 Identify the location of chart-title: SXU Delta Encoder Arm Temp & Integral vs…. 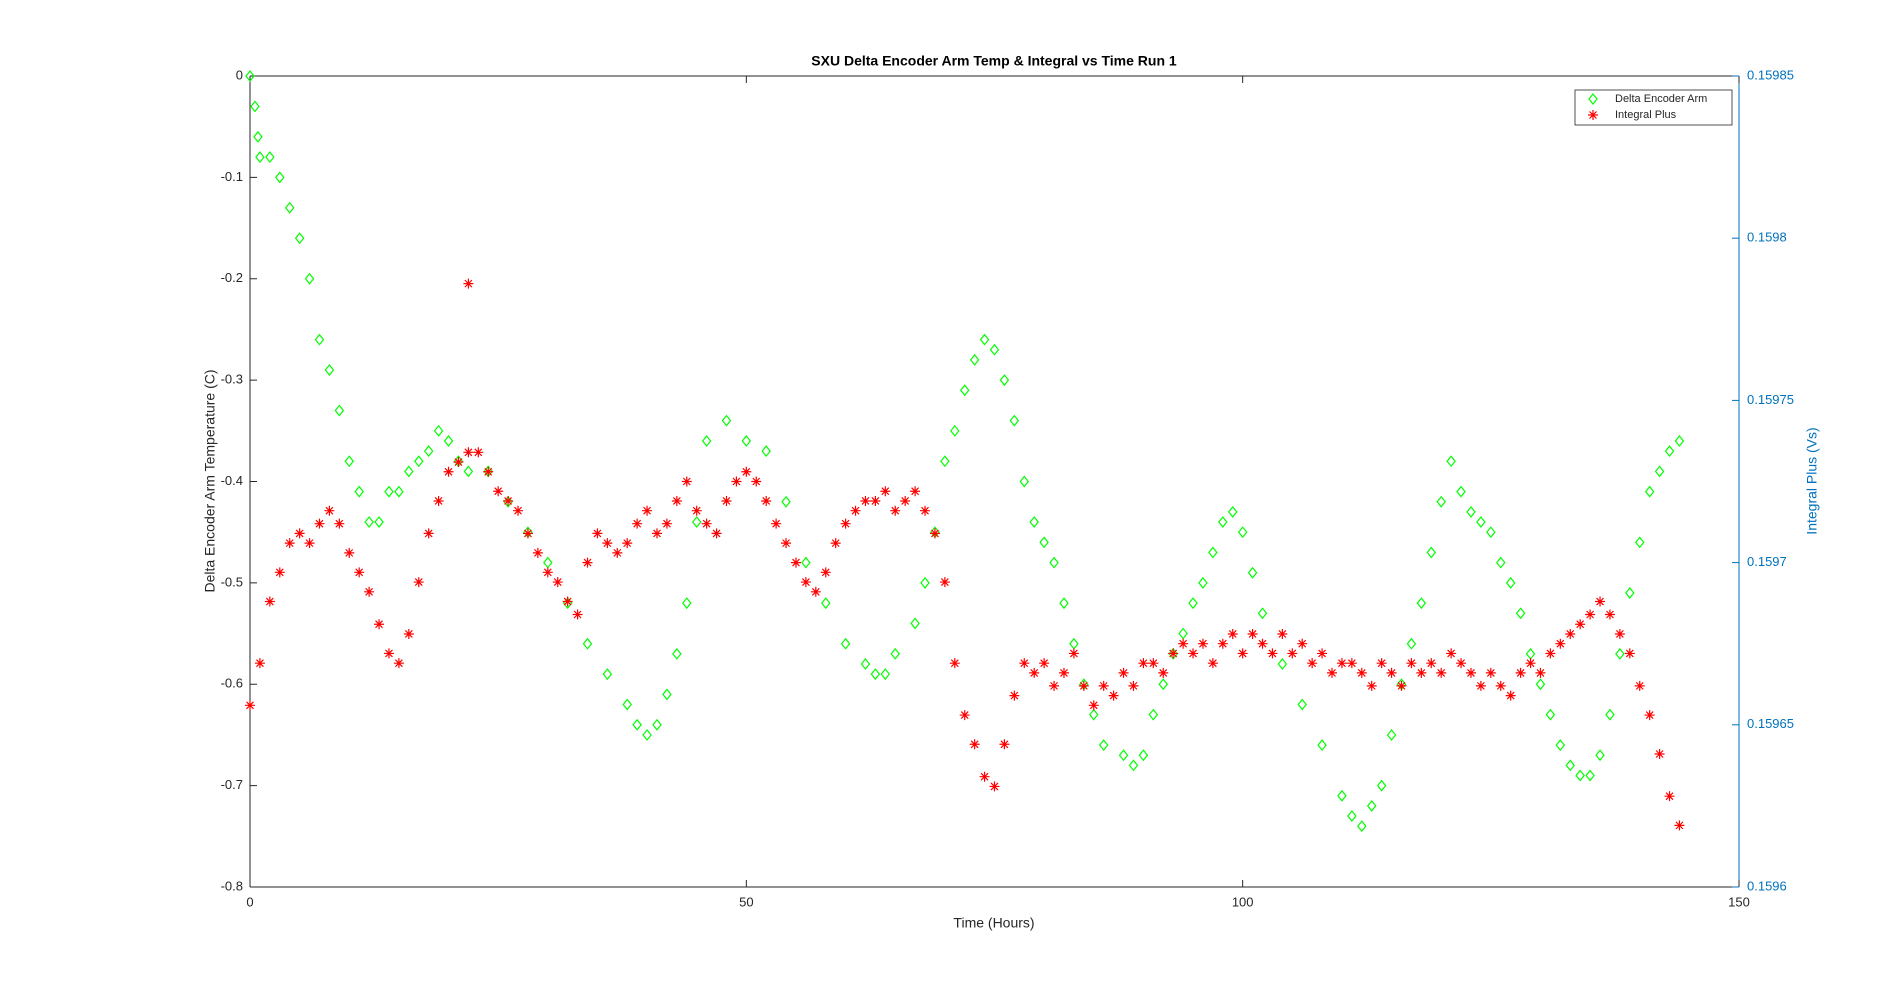
(994, 61).